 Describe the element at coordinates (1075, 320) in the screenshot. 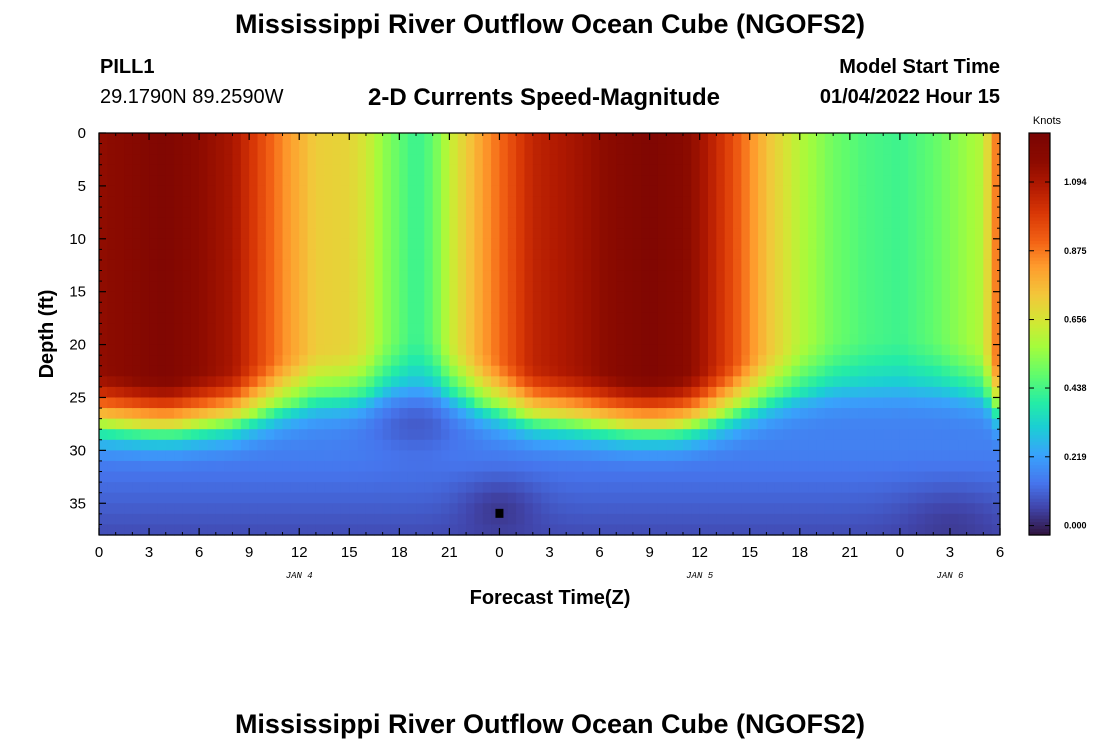

I see `colorbar-tick-label: 0.656` at that location.